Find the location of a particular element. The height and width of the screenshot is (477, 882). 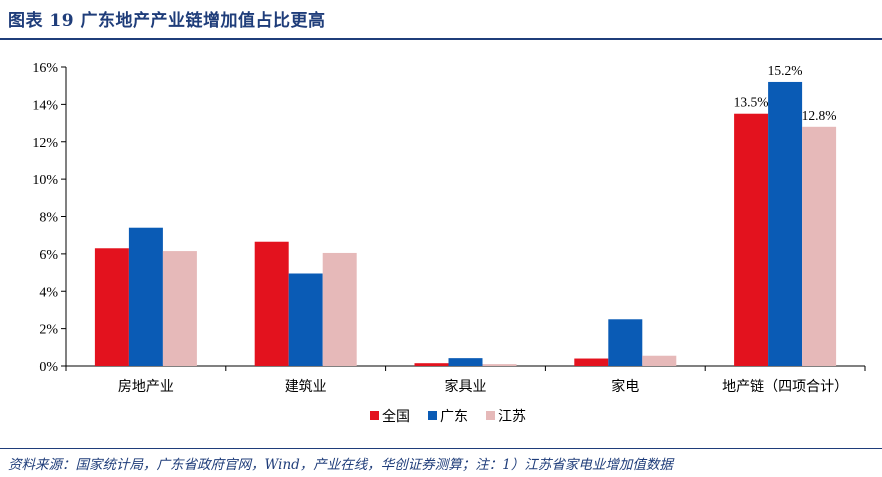

title-divider is located at coordinates (441, 39).